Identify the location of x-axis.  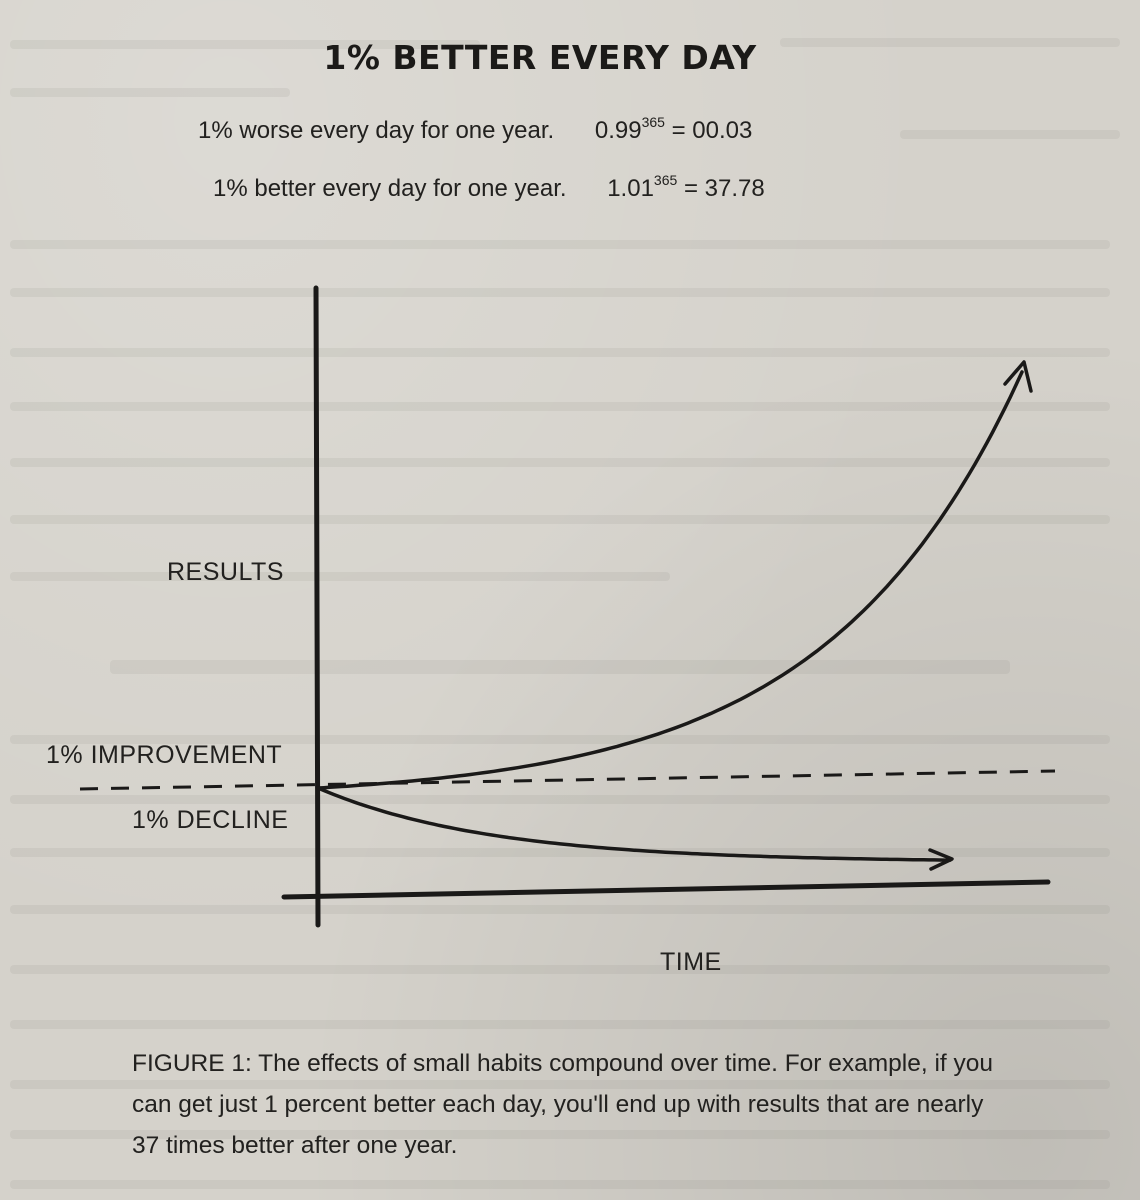
(666, 889).